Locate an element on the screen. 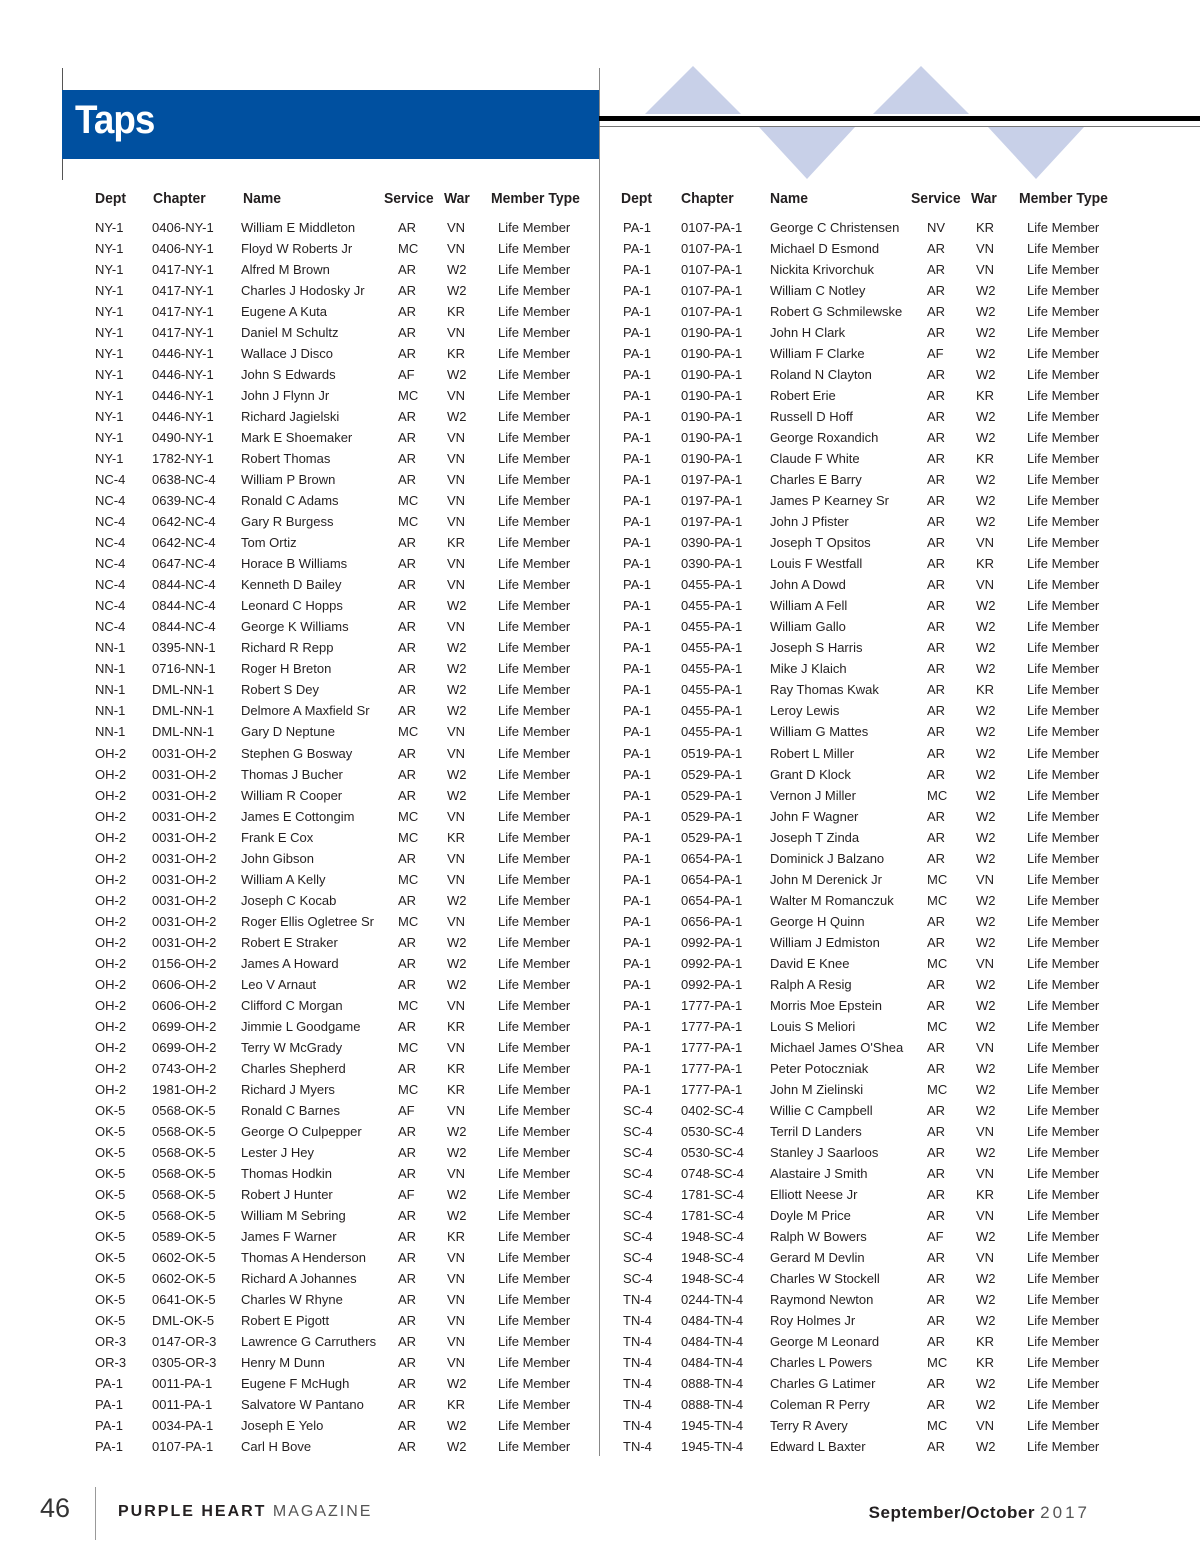  cell-service: AF is located at coordinates (935, 1236).